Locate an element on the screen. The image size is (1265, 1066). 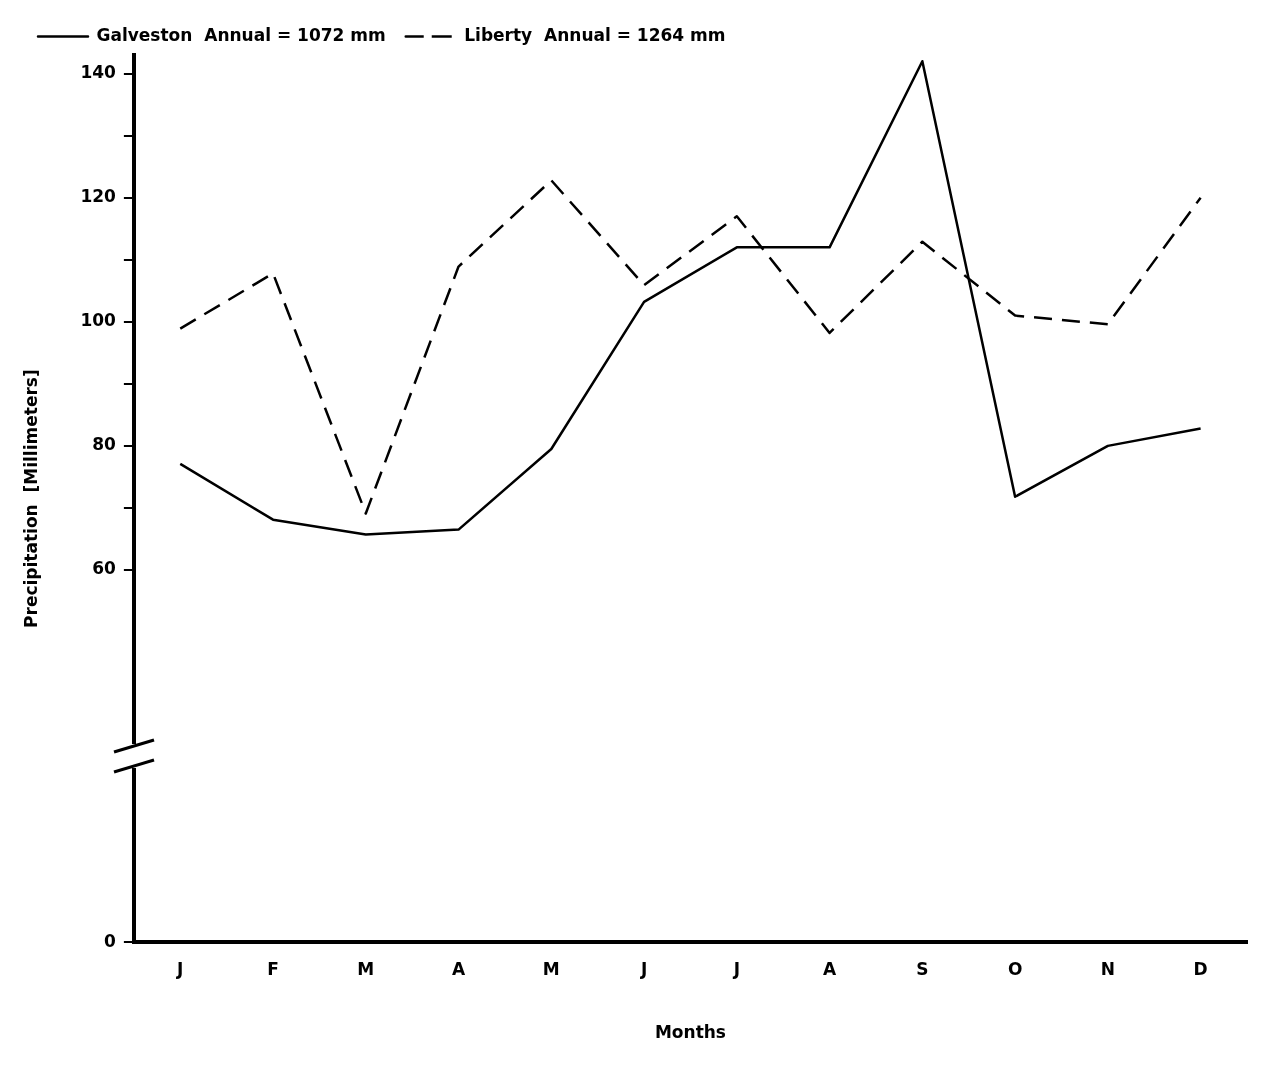
x-tick-label: D is located at coordinates (1200, 968).